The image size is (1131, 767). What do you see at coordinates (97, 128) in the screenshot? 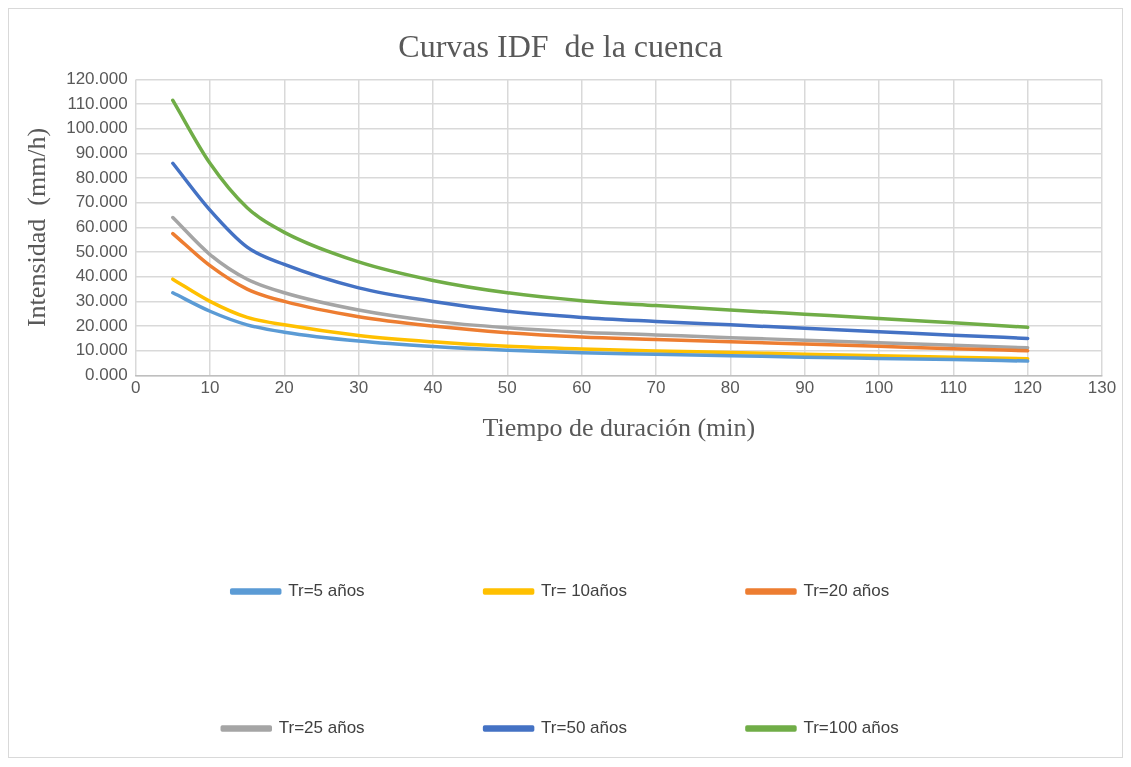
I see `y-tick-label: 100.000` at bounding box center [97, 128].